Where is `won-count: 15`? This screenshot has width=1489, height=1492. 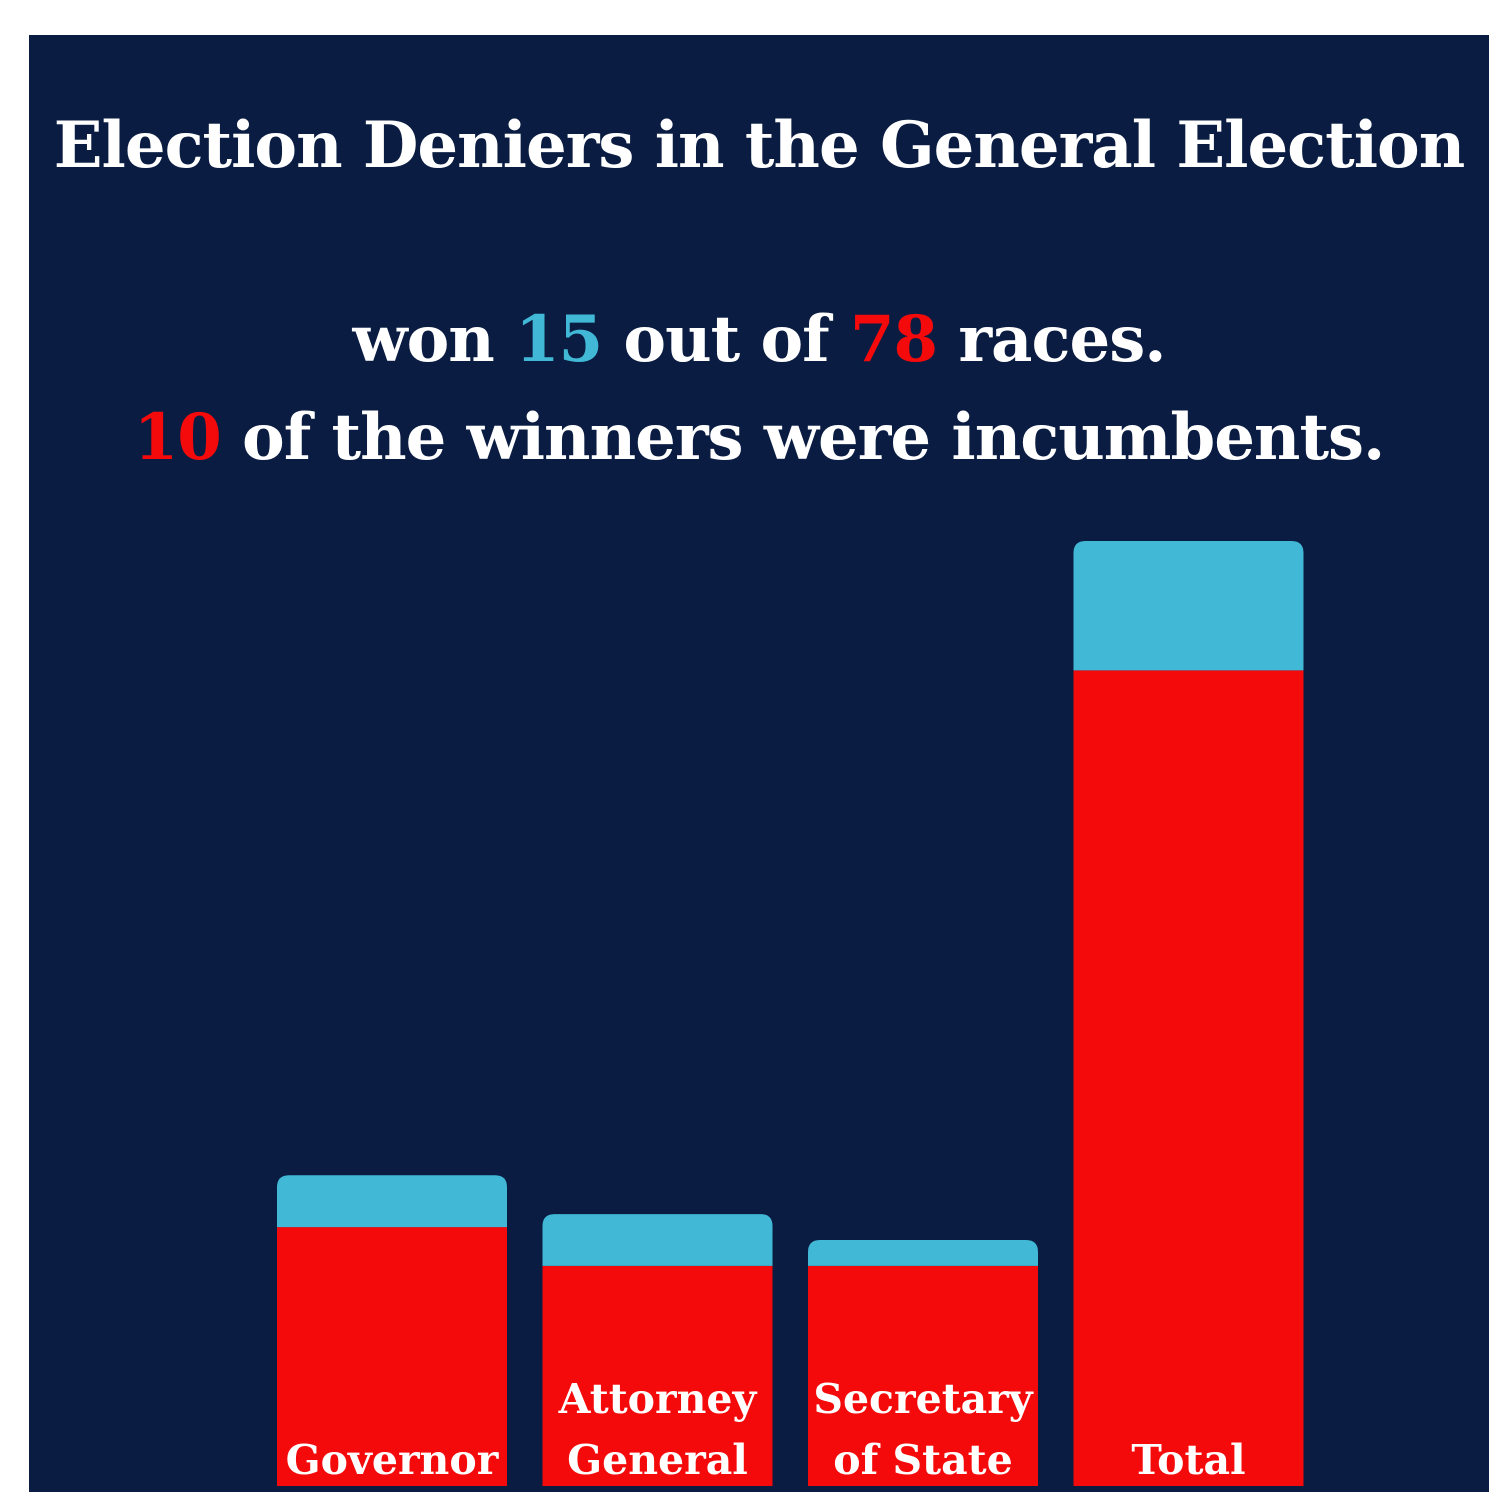
won-count: 15 is located at coordinates (559, 339).